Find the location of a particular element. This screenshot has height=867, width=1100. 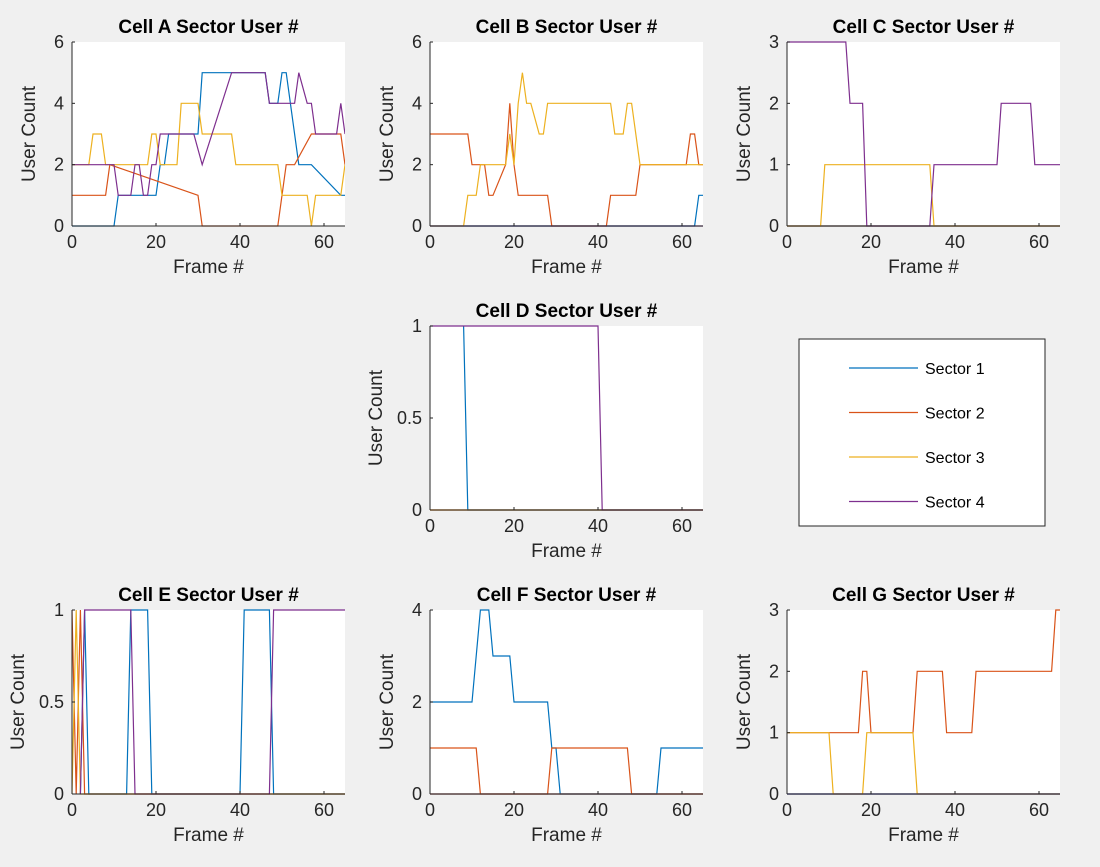

y-tick-label-b: 4 is located at coordinates (417, 103).